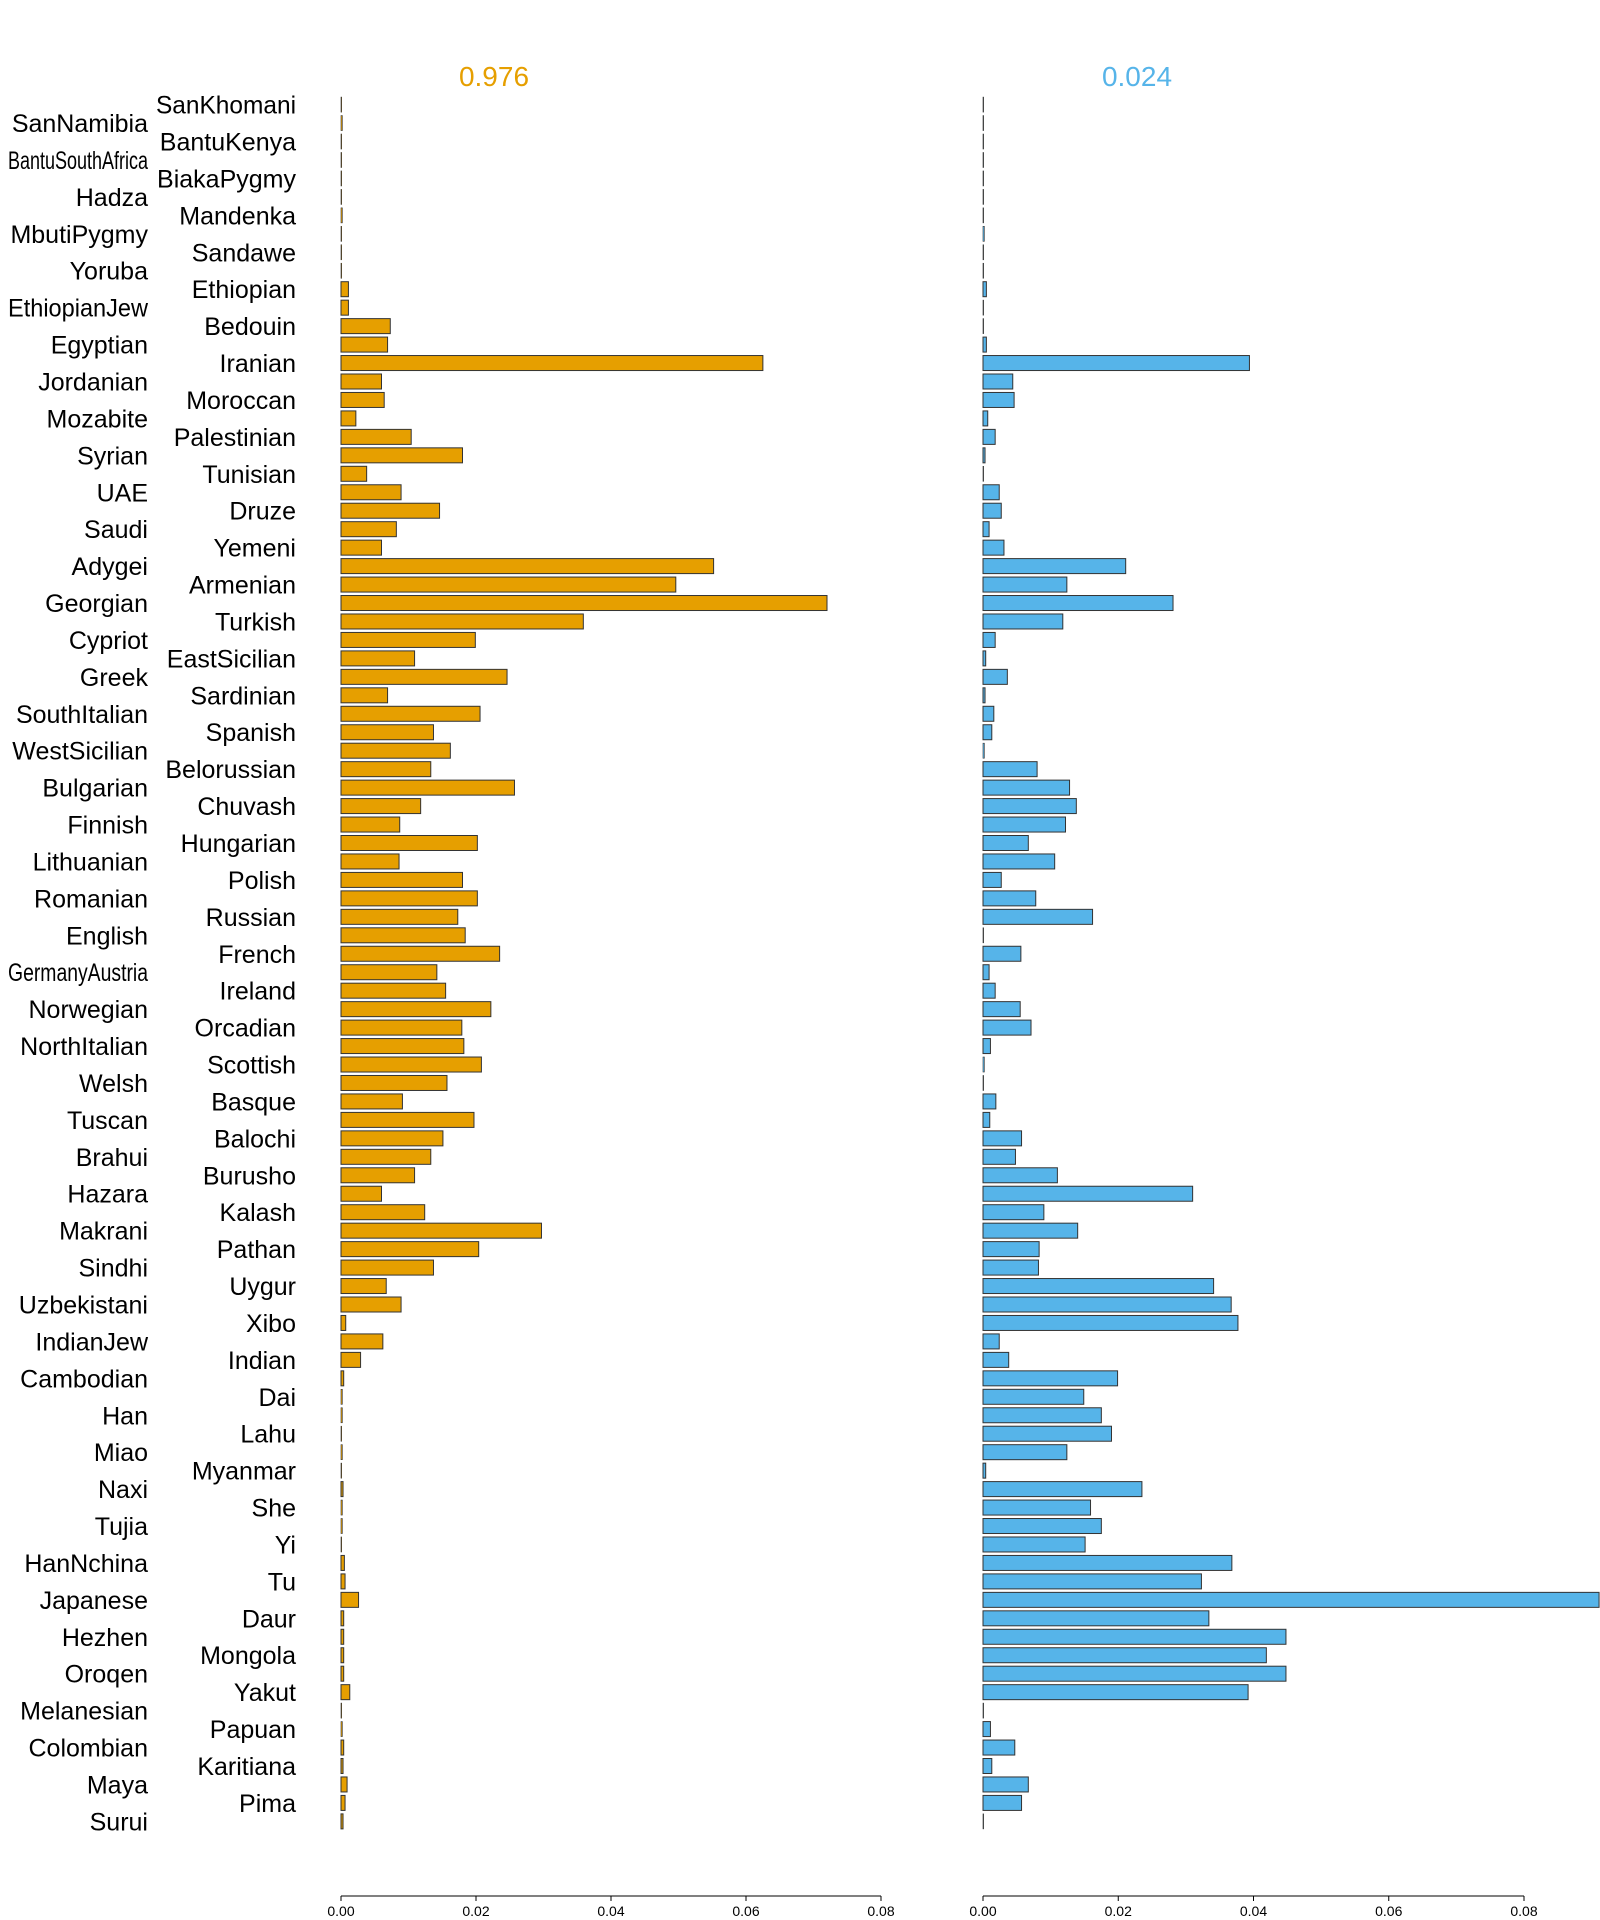  I want to click on category-label: Myanmar, so click(244, 1472).